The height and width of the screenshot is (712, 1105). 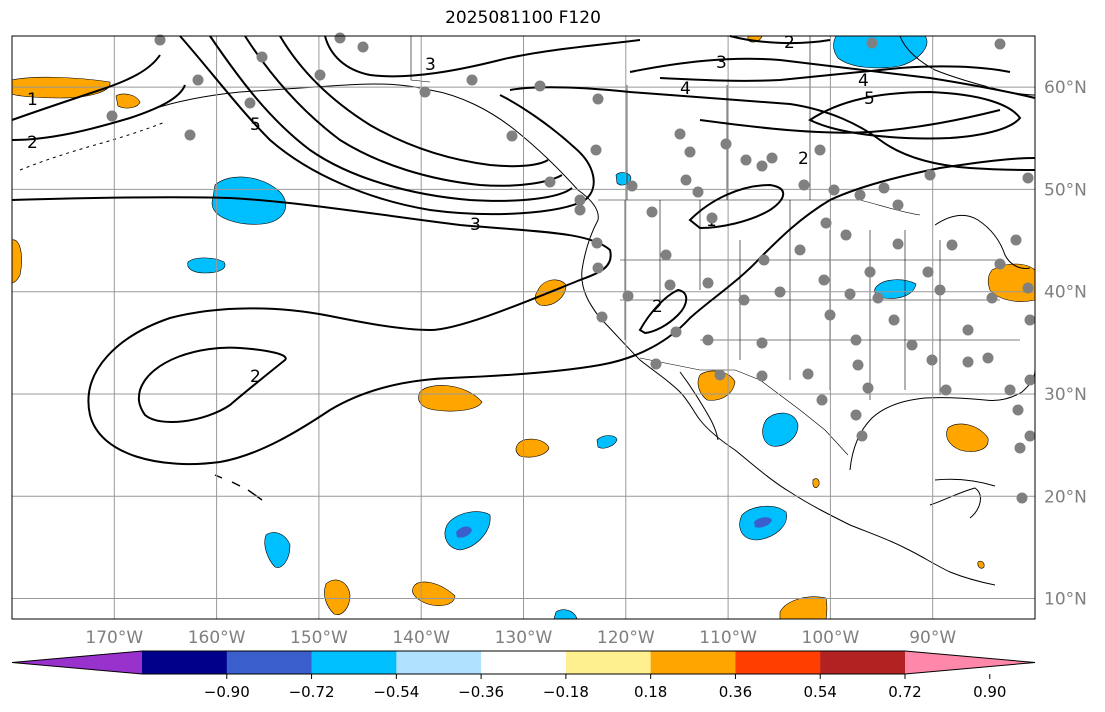 I want to click on contour-2-alaska-jet, so click(x=772, y=128).